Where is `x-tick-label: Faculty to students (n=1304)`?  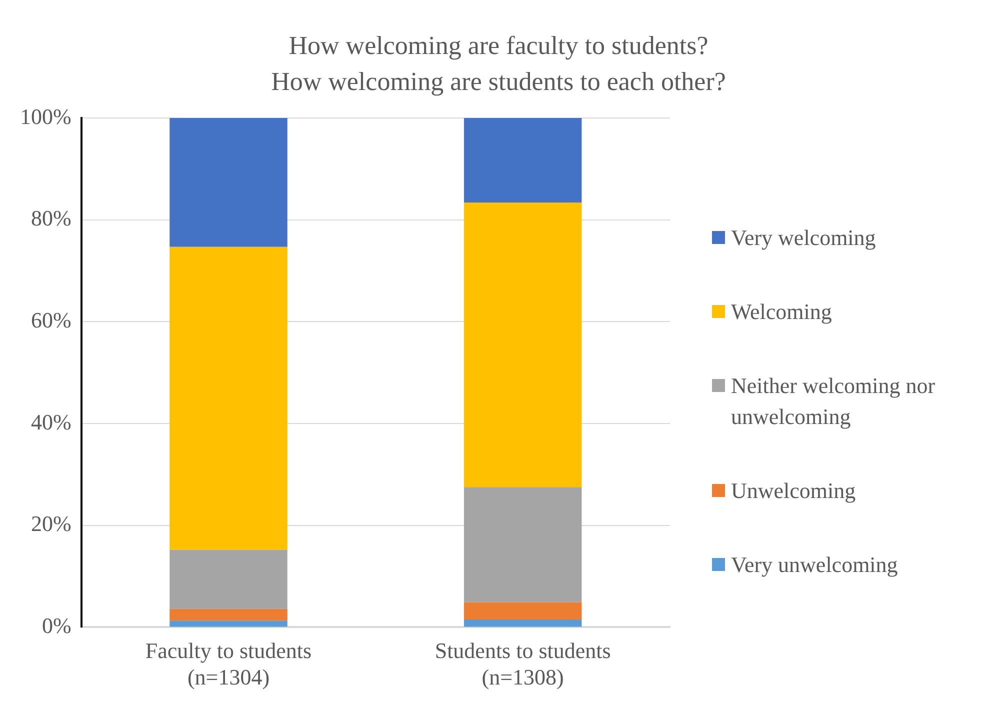
x-tick-label: Faculty to students (n=1304) is located at coordinates (228, 664).